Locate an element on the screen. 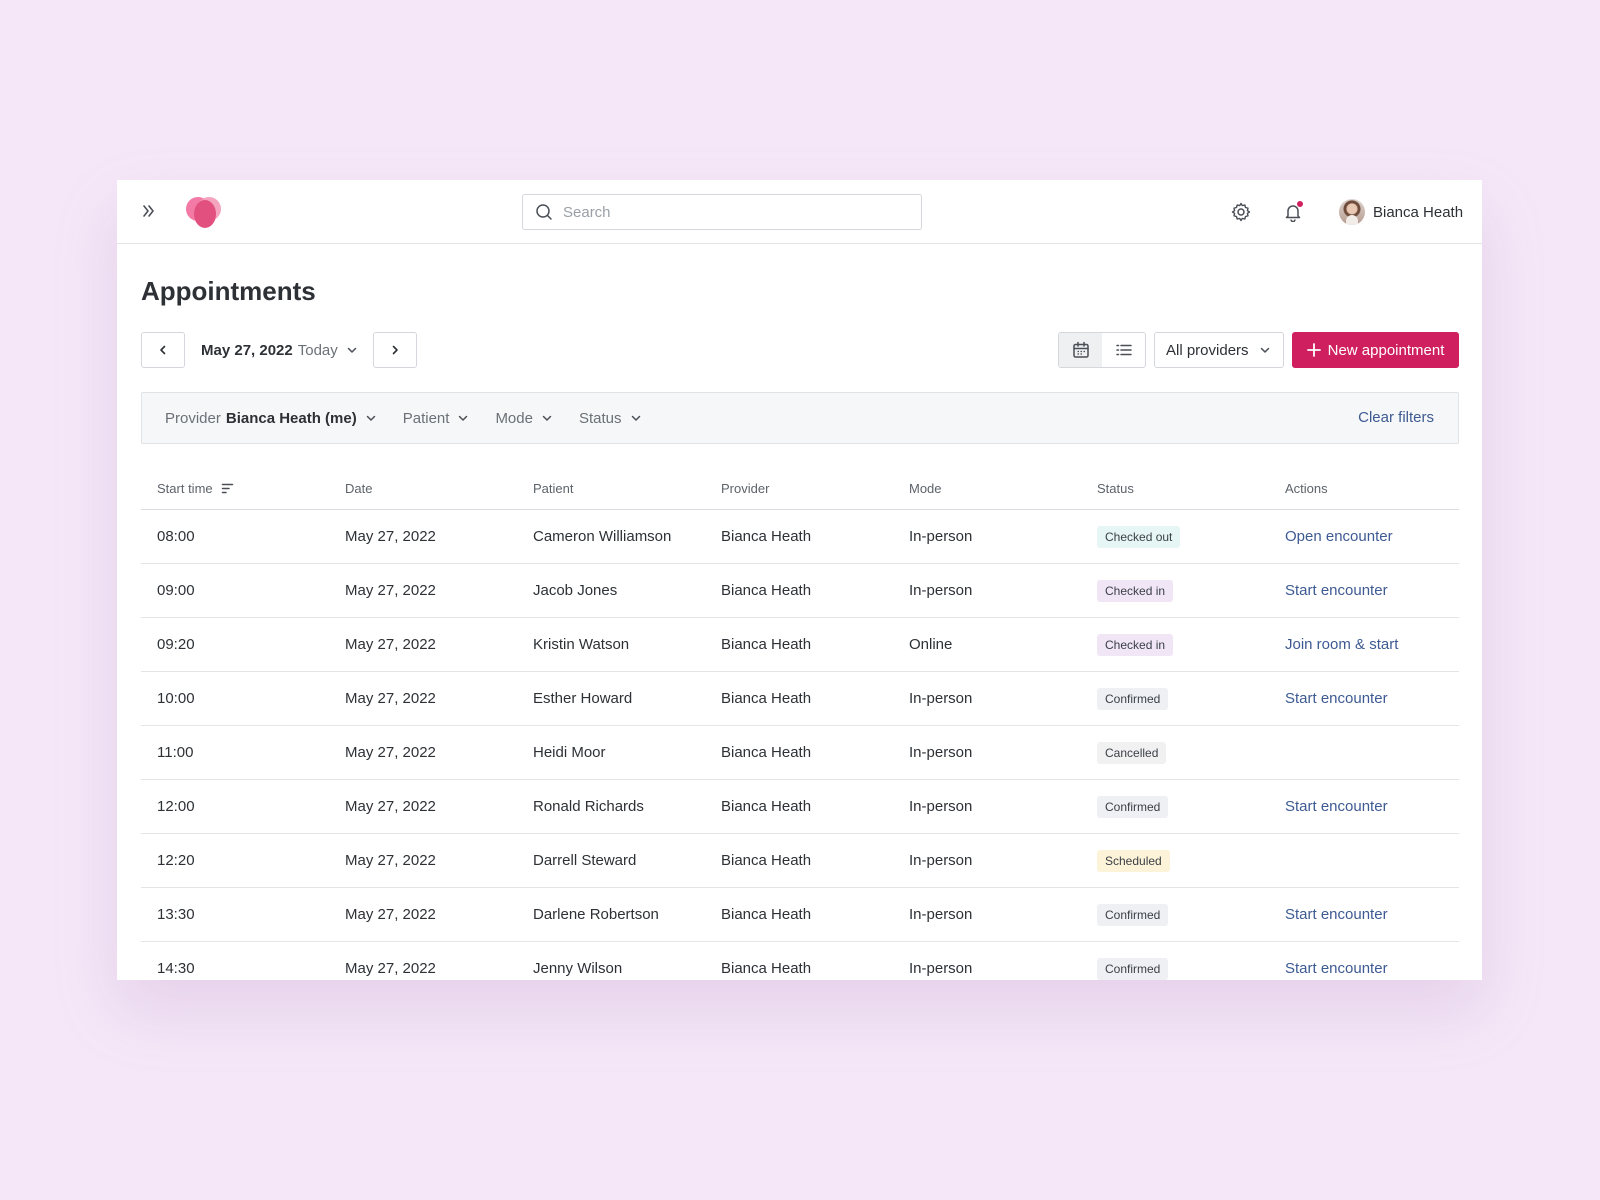  list-view-button is located at coordinates (1123, 350).